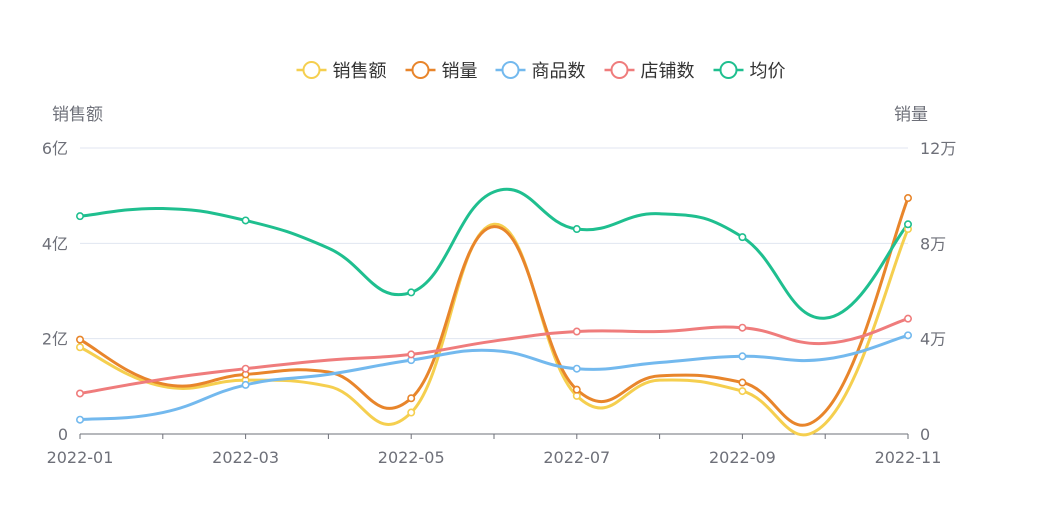 This screenshot has height=518, width=1060. What do you see at coordinates (494, 356) in the screenshot?
I see `series-line-store-count` at bounding box center [494, 356].